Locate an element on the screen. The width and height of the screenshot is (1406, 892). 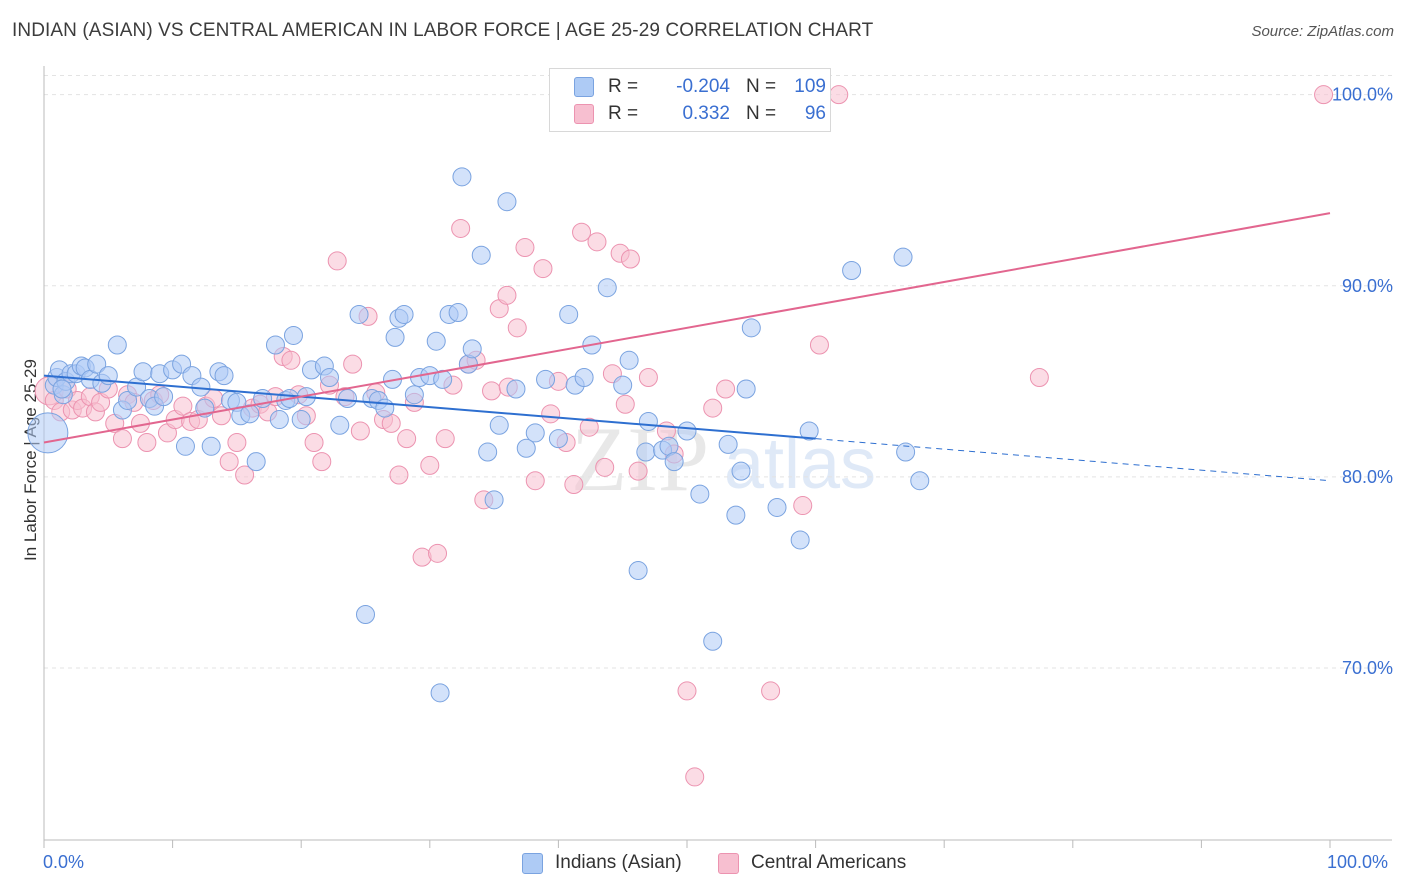
y-tick-label: 90.0% is located at coordinates (1367, 286).